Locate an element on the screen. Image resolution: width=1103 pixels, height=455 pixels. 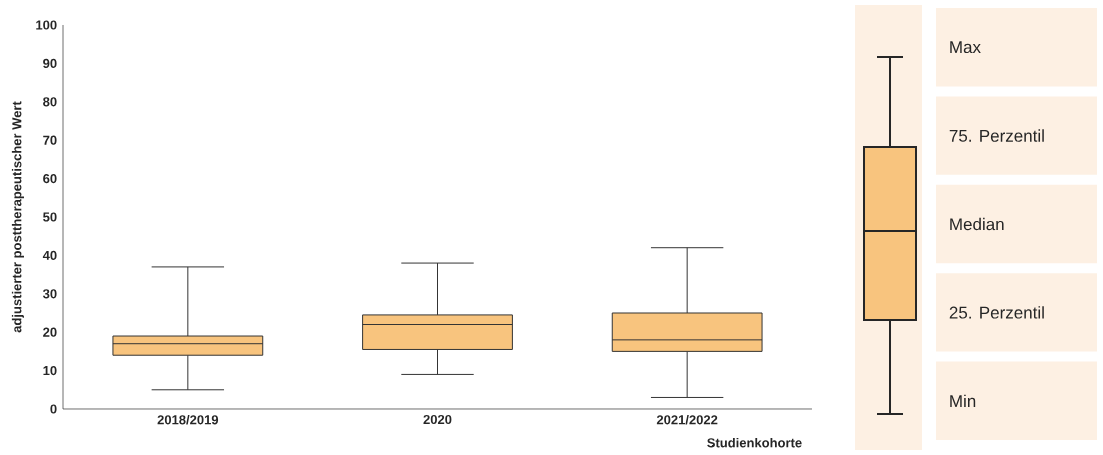
text: 75. Perzentil is located at coordinates (996, 135).